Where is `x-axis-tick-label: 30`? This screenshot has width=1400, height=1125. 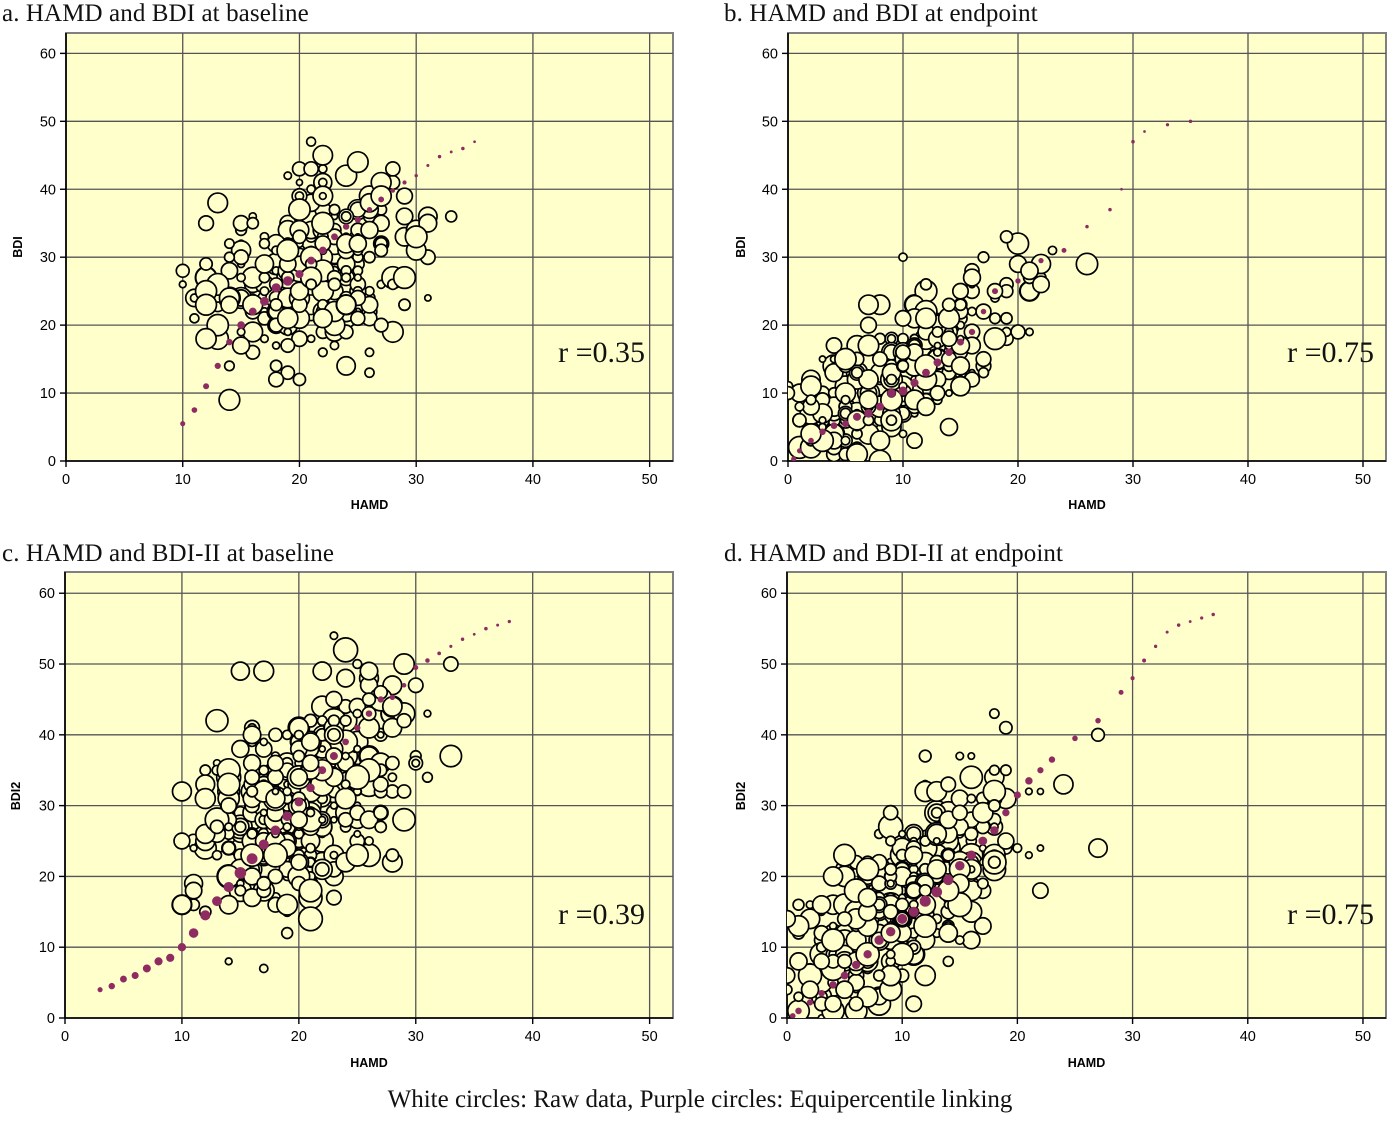
x-axis-tick-label: 30 is located at coordinates (416, 480).